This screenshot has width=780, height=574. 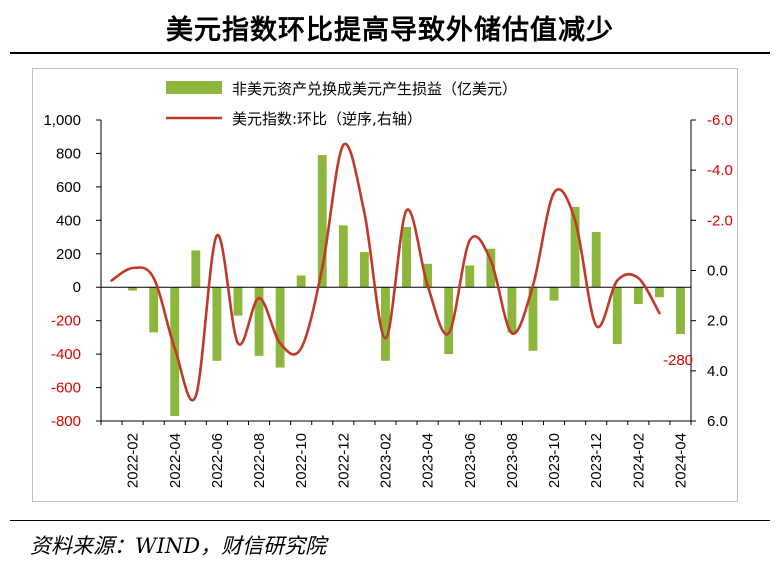 I want to click on x-axis-tick-label: 2023-12, so click(x=596, y=460).